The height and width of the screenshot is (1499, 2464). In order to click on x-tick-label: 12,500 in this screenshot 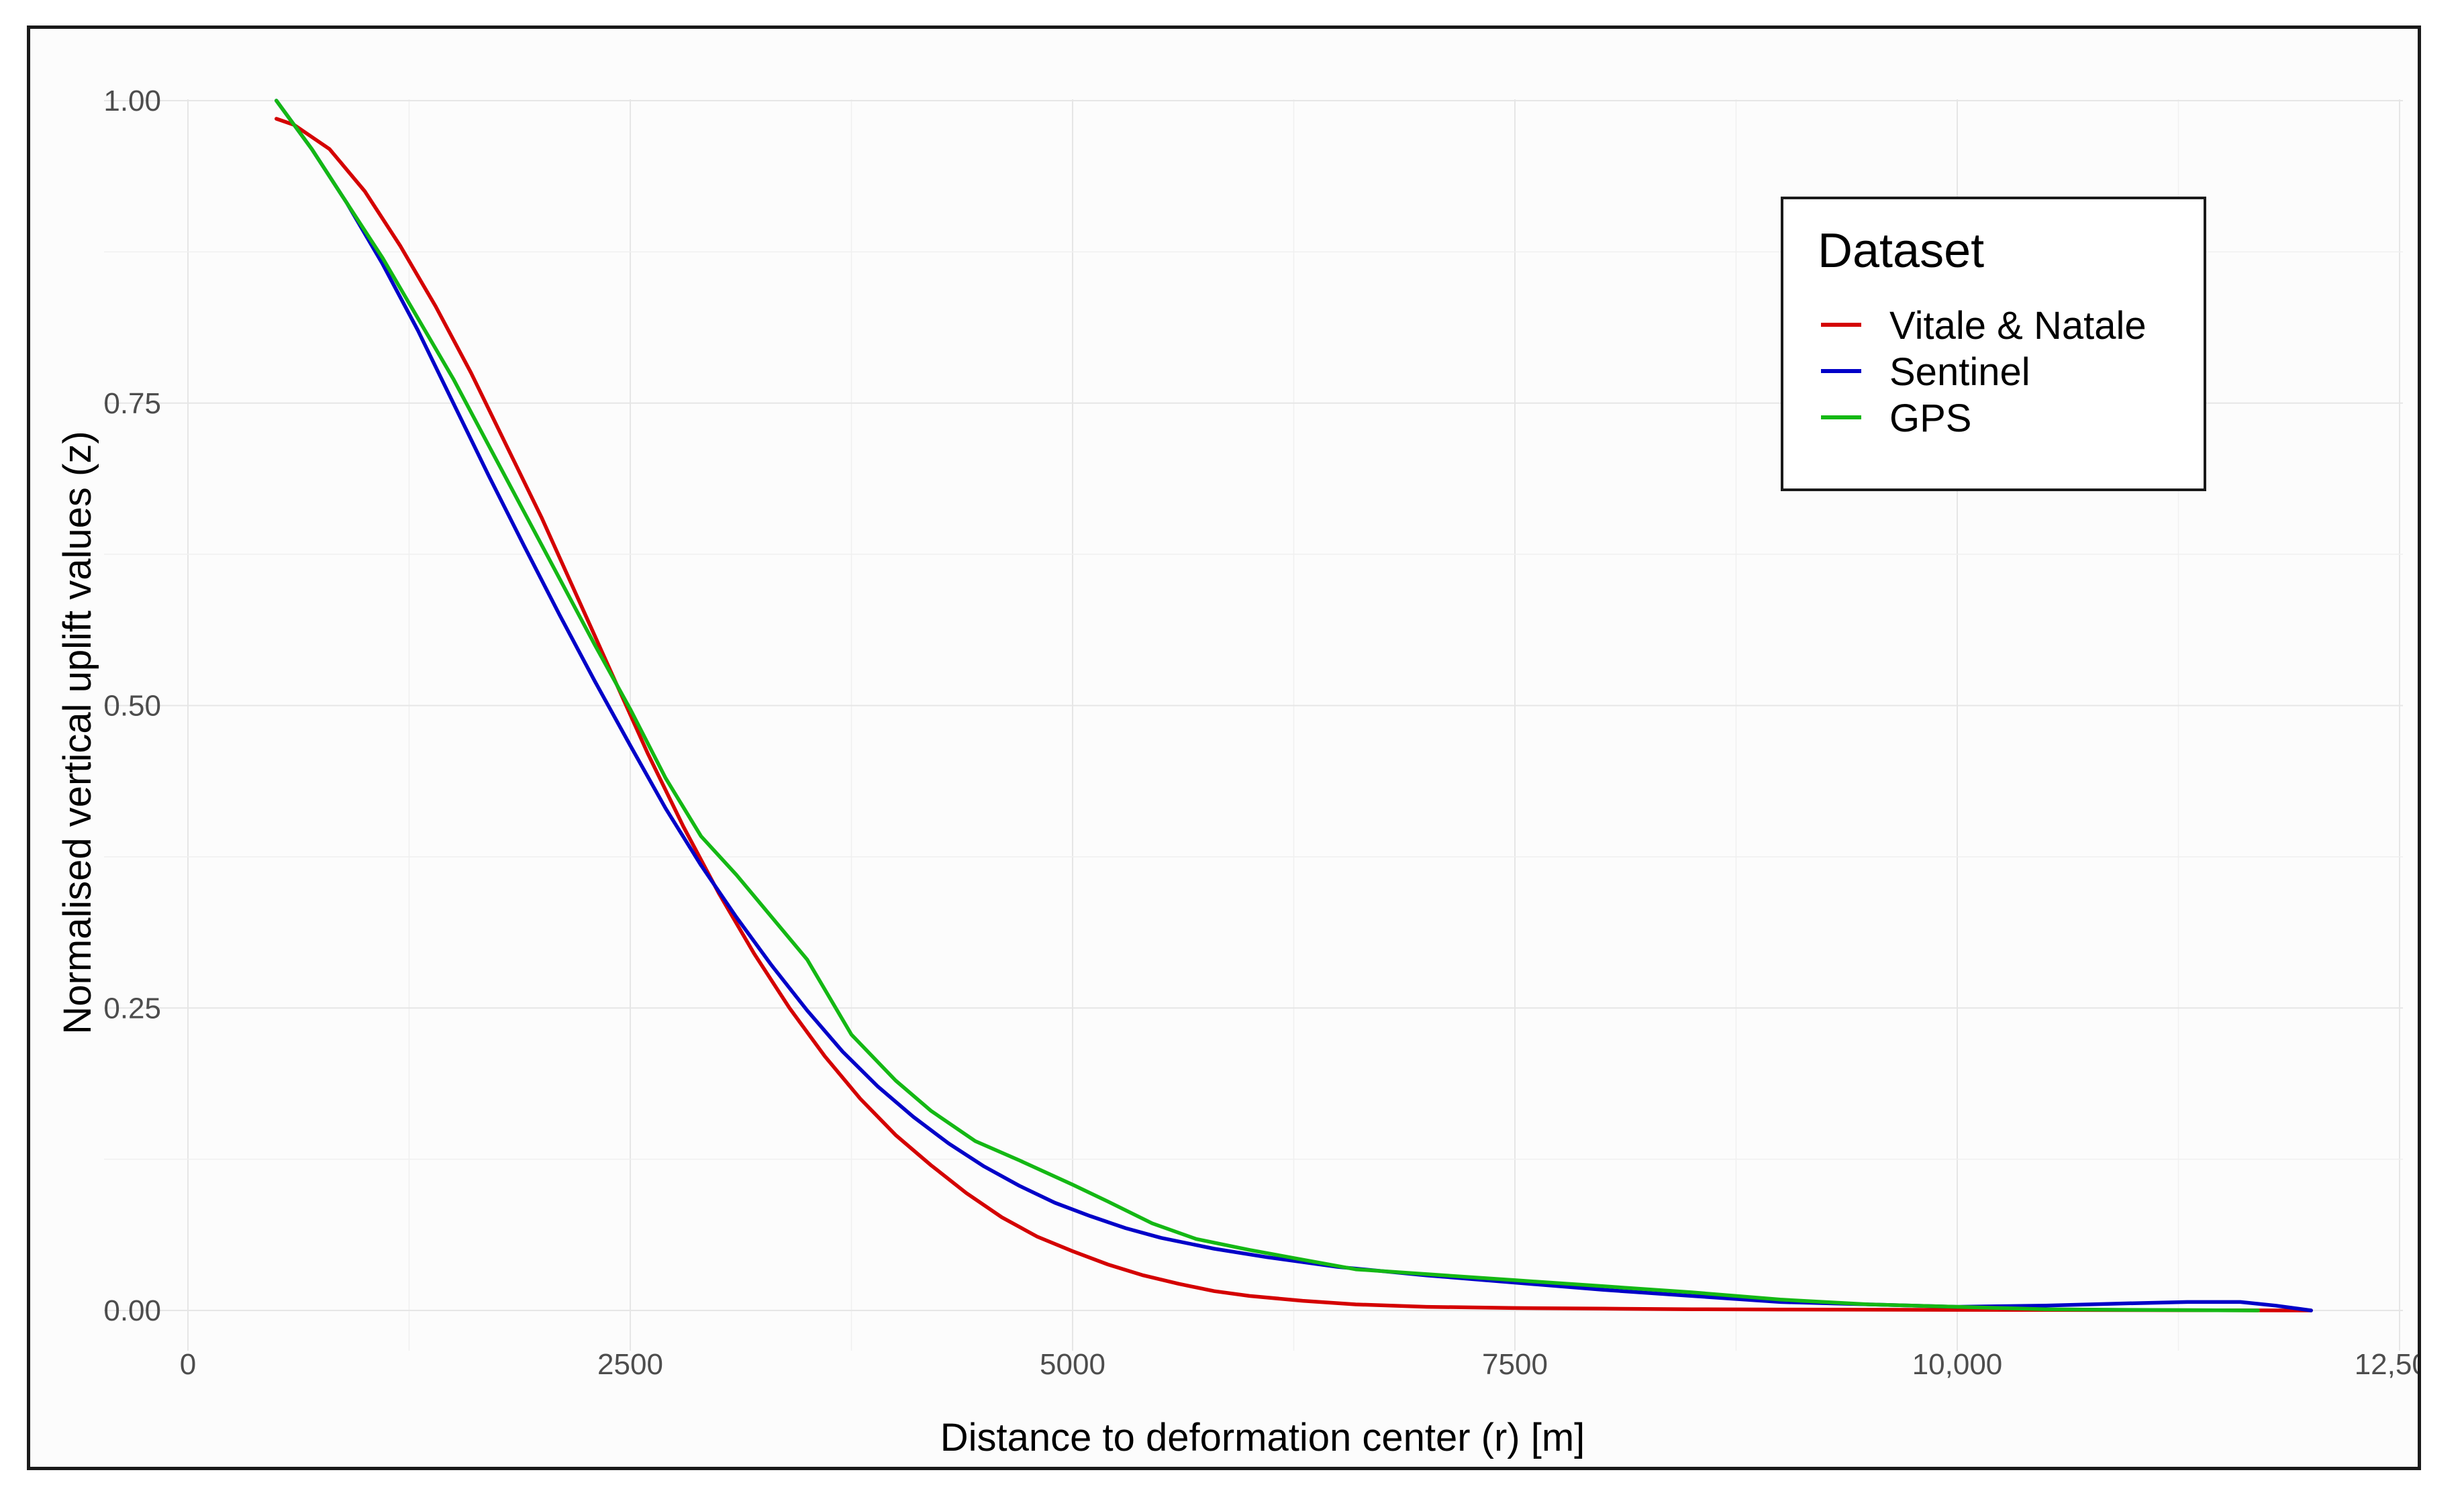, I will do `click(2386, 1364)`.